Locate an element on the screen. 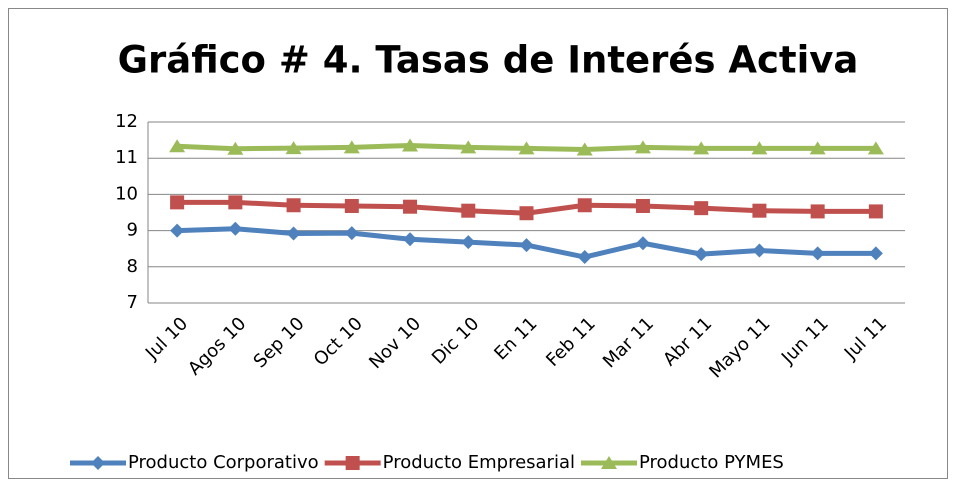 This screenshot has height=488, width=956. legend-label: Producto PYMES is located at coordinates (711, 462).